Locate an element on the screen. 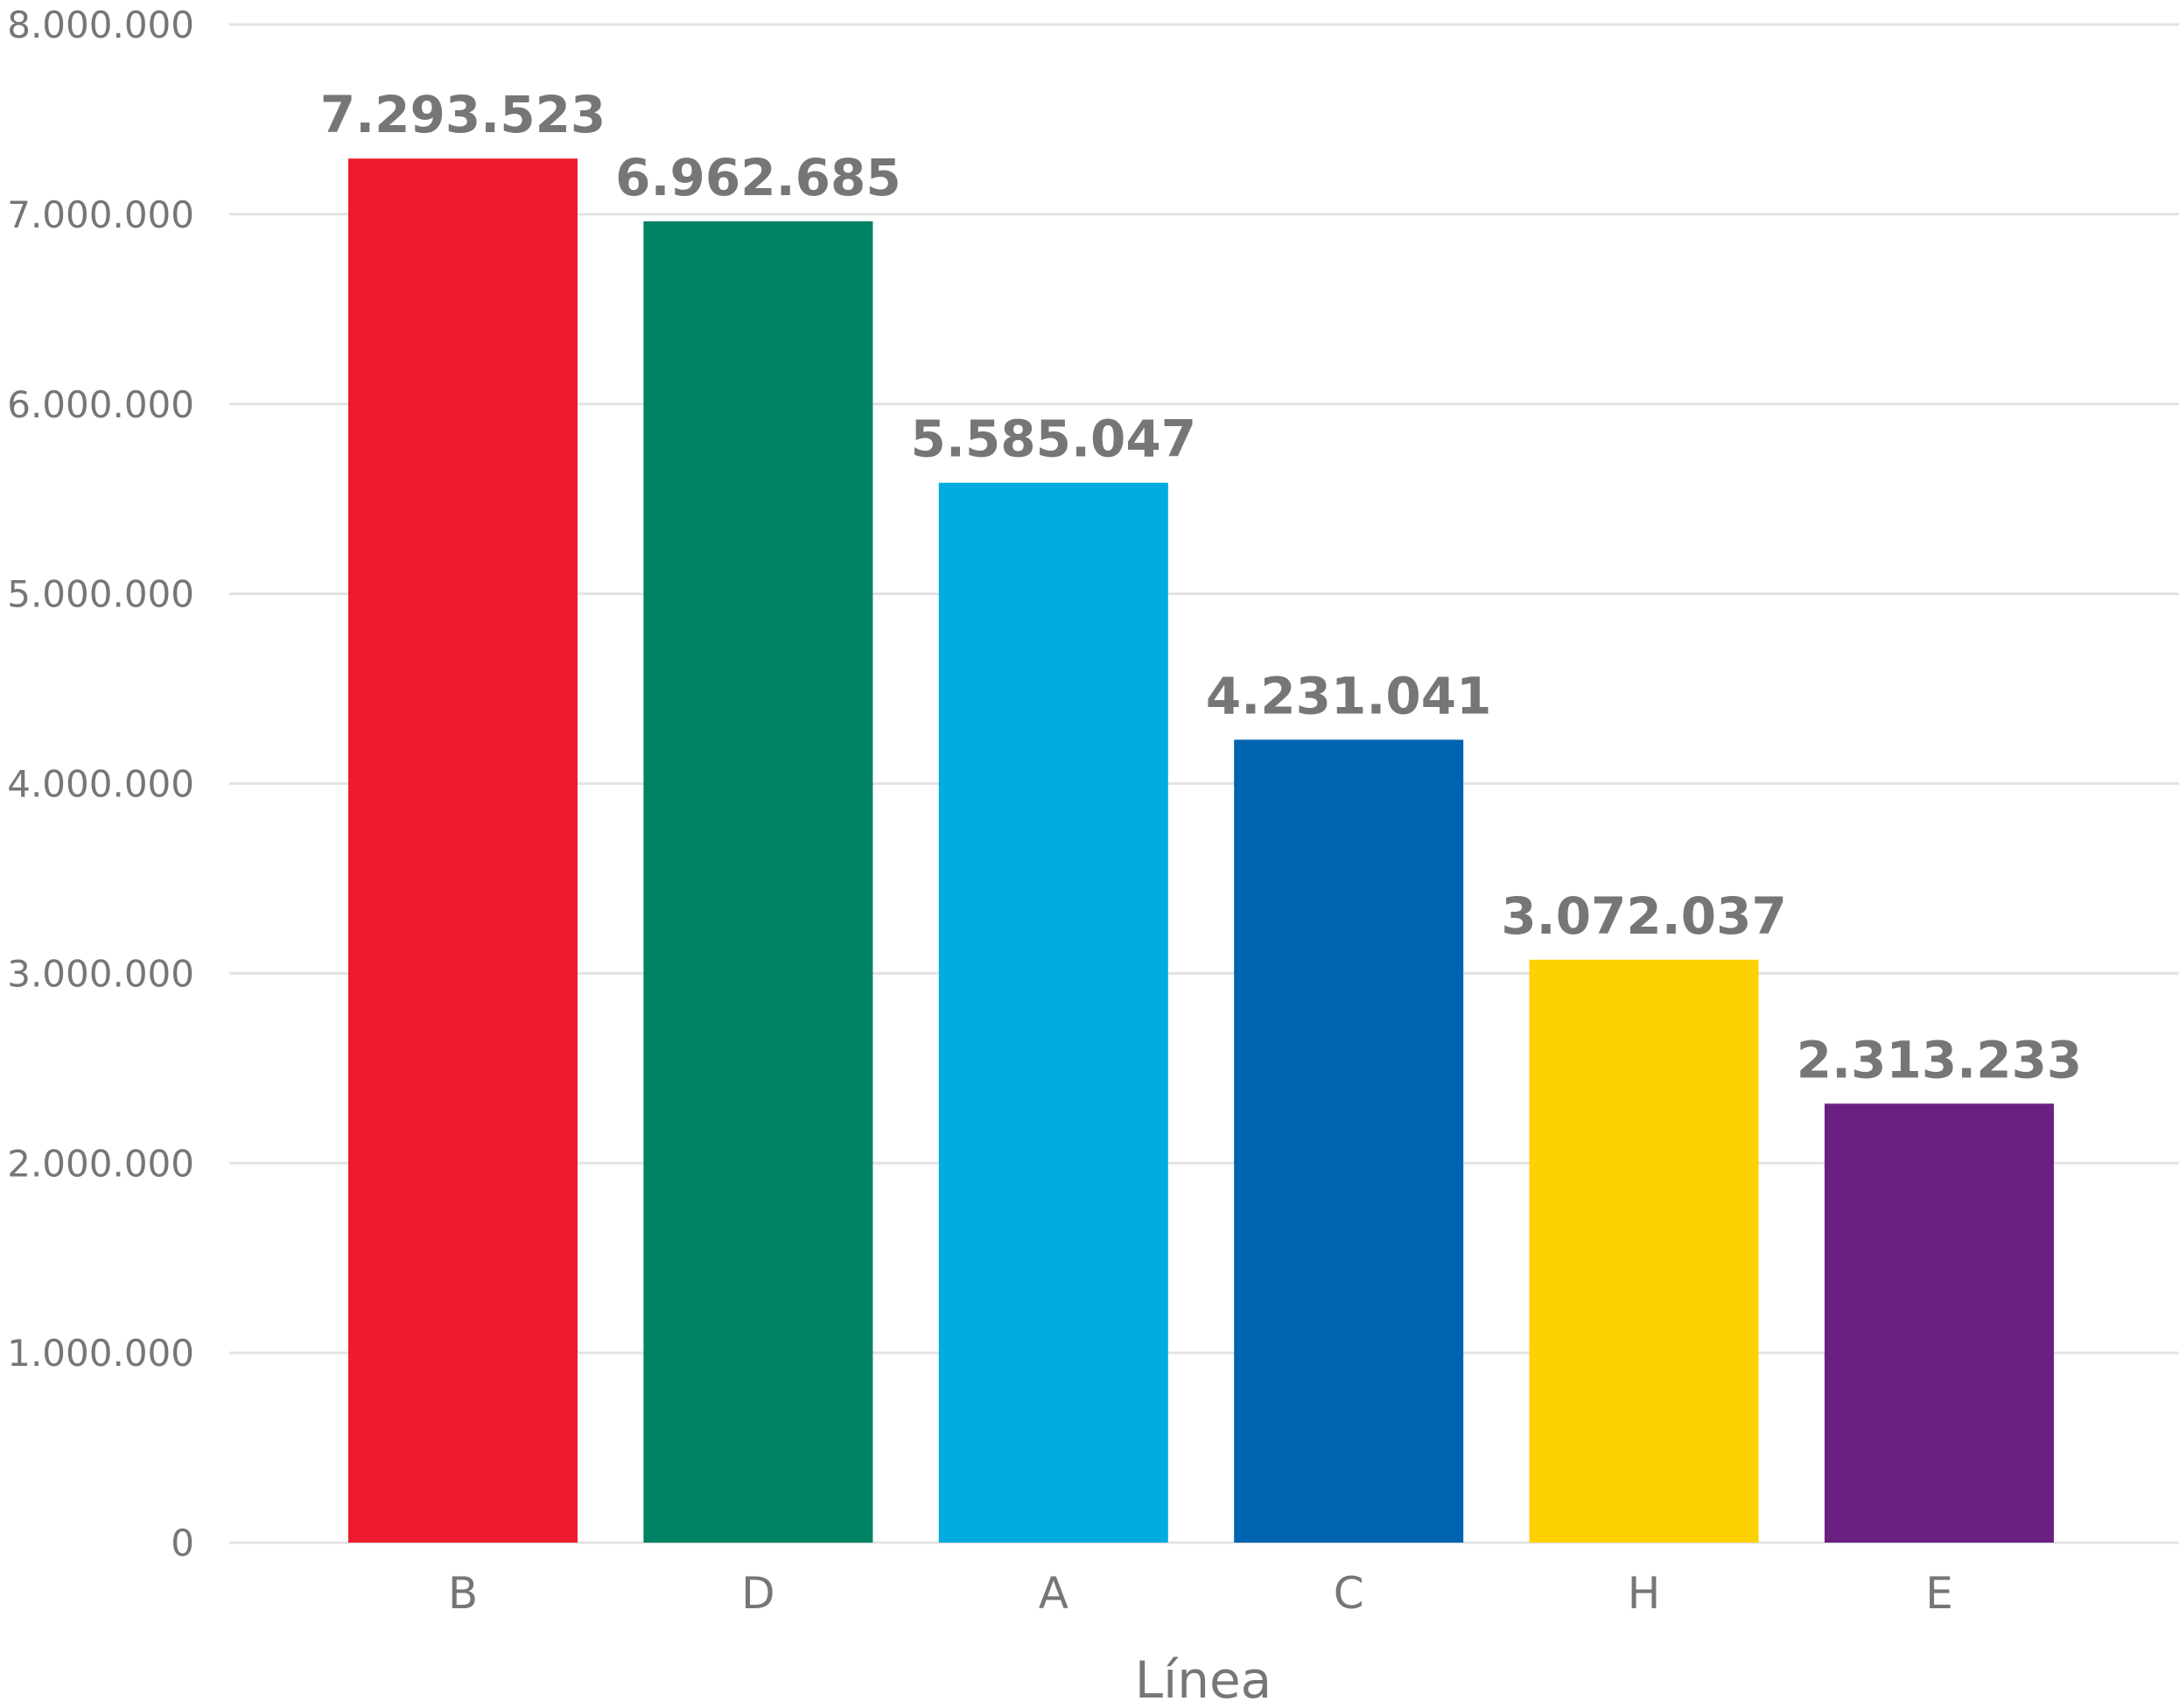 This screenshot has width=2179, height=1708. y-tick-label: 8.000.000 is located at coordinates (100, 25).